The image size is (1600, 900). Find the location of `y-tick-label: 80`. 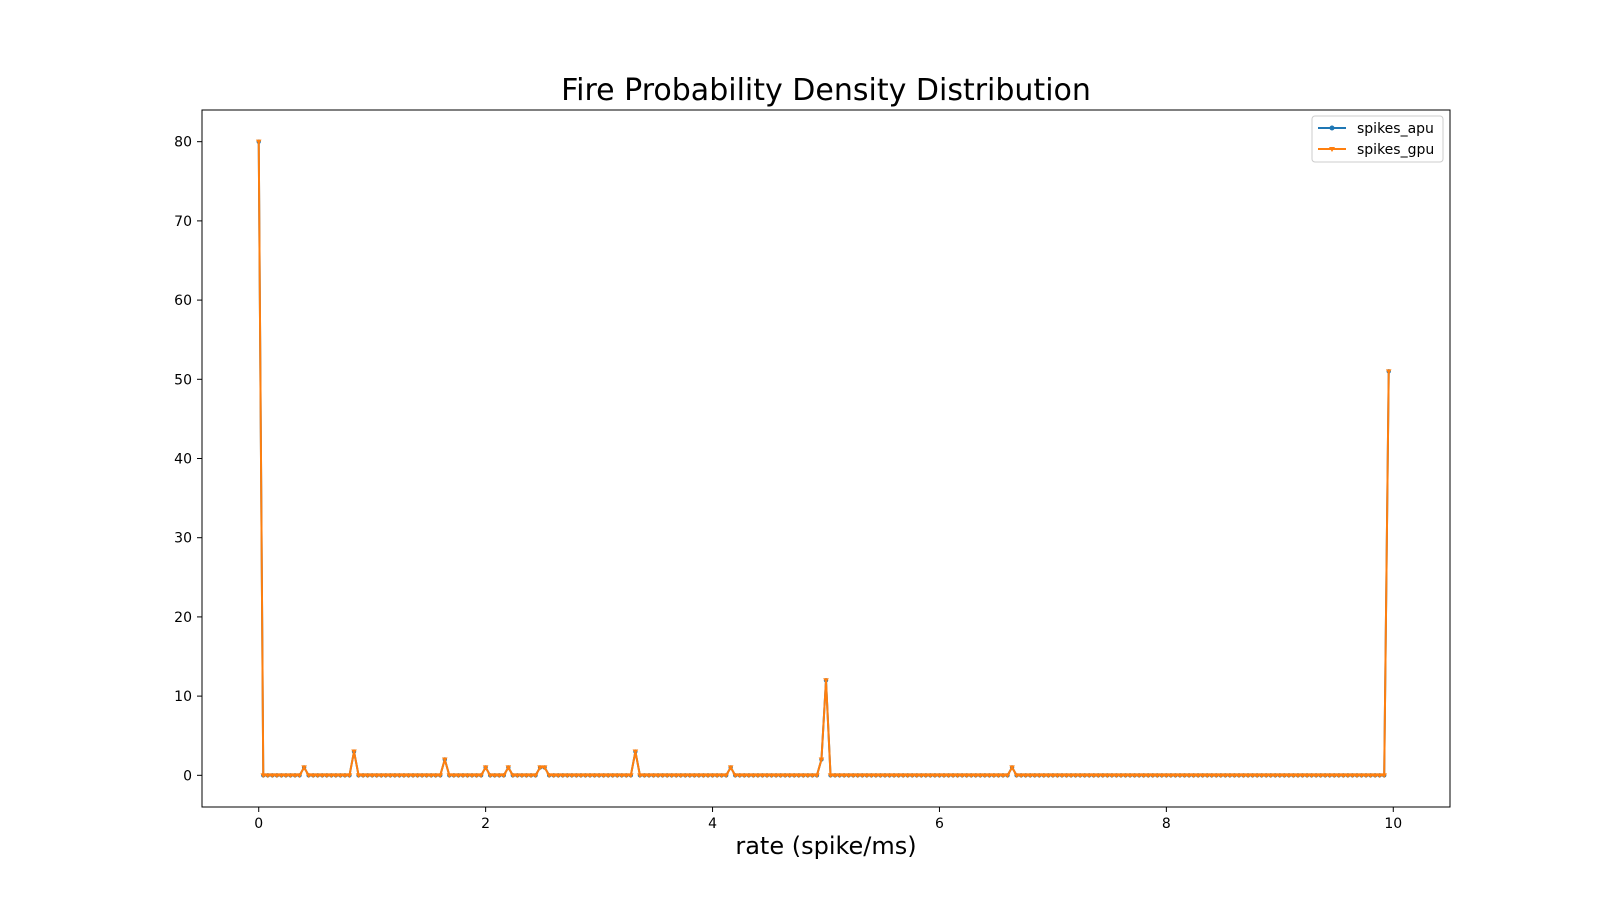

y-tick-label: 80 is located at coordinates (183, 143).